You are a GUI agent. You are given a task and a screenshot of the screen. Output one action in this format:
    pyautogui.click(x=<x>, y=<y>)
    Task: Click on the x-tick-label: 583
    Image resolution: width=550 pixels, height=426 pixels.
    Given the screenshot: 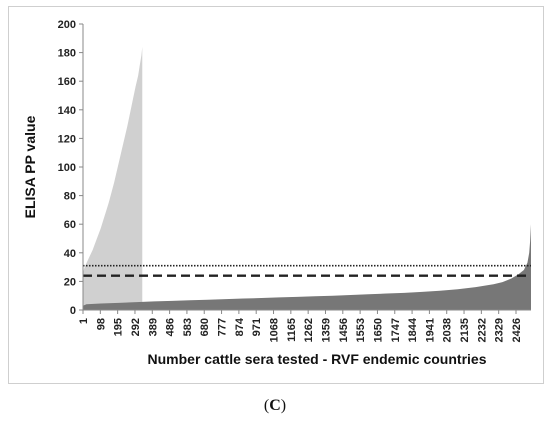 What is the action you would take?
    pyautogui.click(x=188, y=327)
    